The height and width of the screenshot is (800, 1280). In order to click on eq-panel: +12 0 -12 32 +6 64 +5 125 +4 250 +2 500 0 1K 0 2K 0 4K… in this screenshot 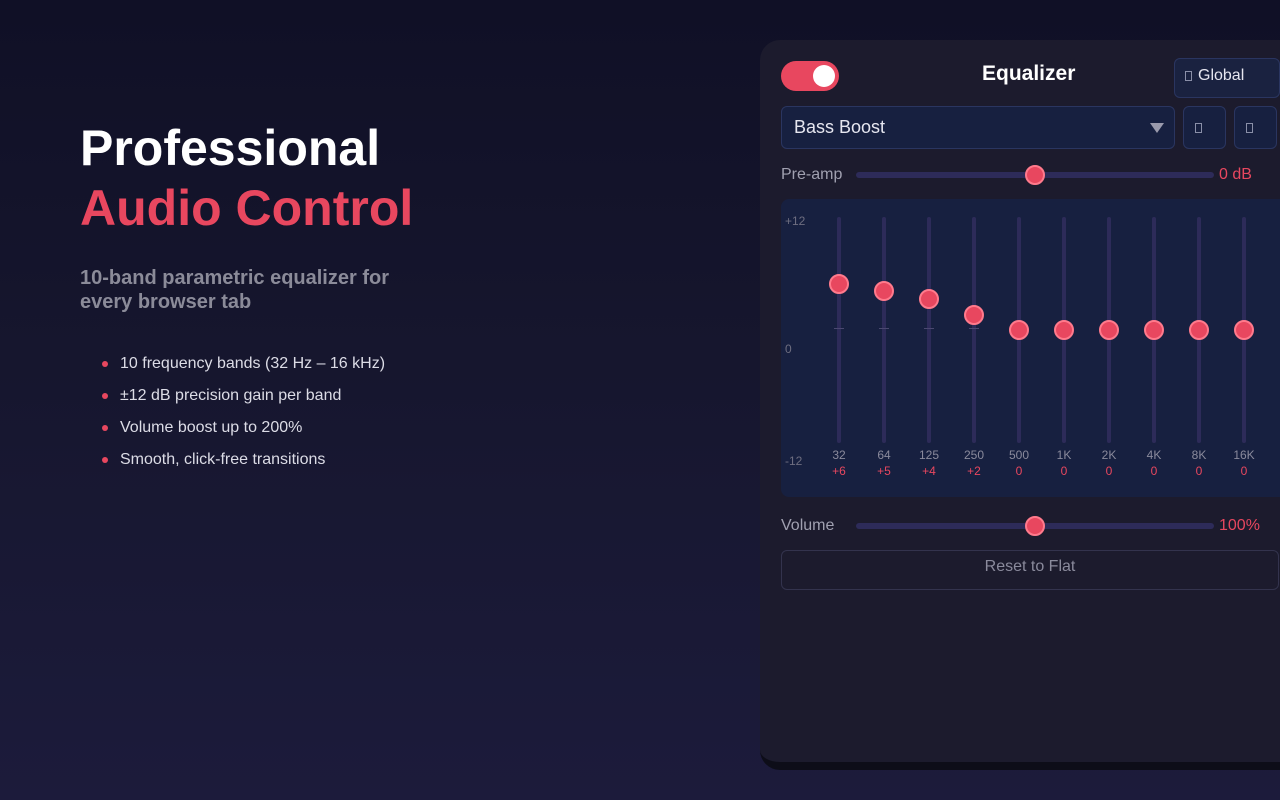, I will do `click(1030, 348)`.